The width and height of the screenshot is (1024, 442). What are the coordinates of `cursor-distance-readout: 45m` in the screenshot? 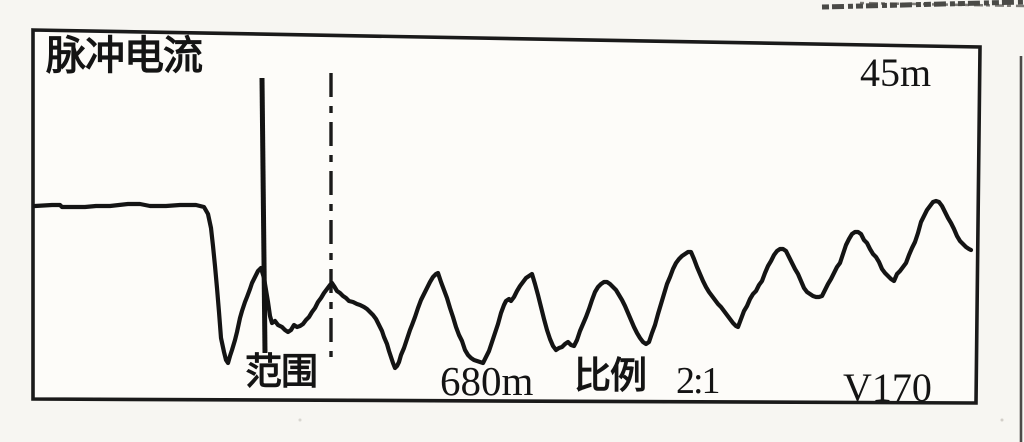 It's located at (896, 72).